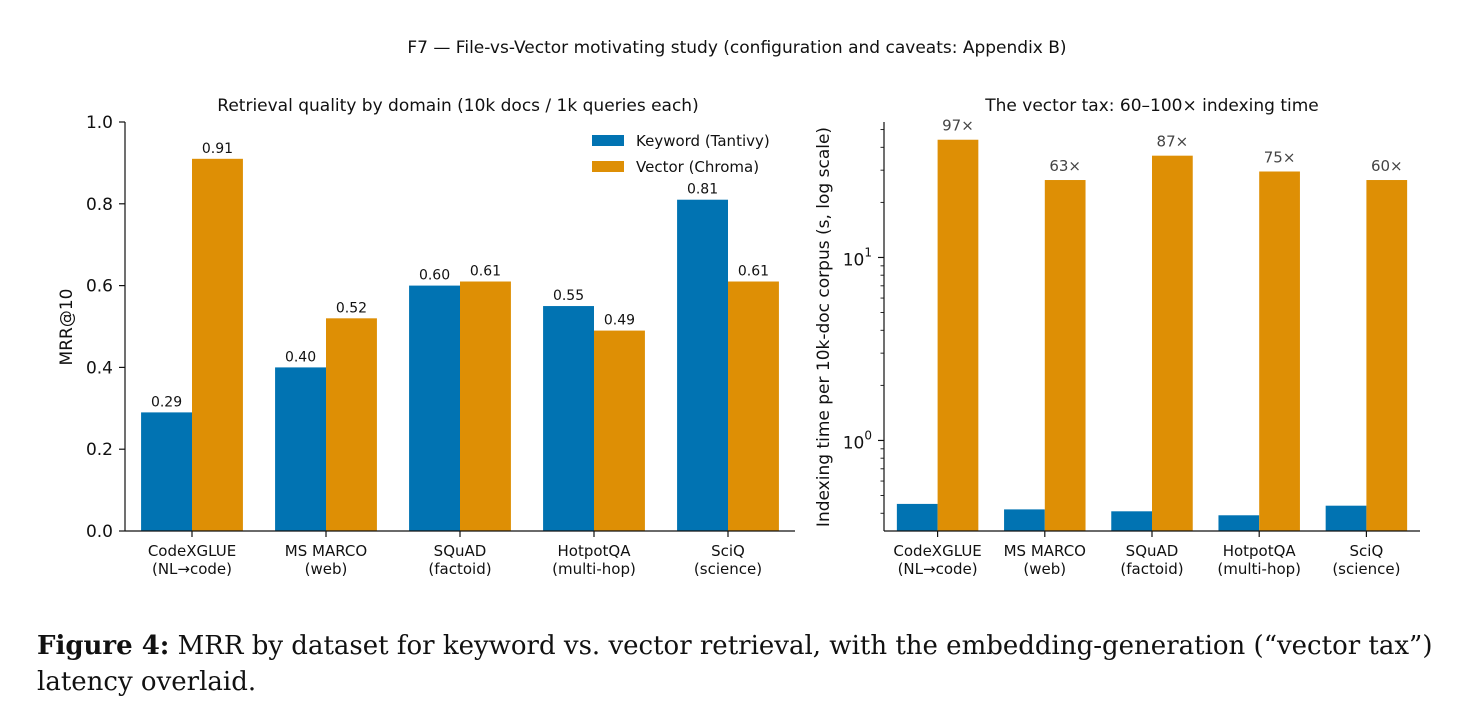  Describe the element at coordinates (459, 560) in the screenshot. I see `mrr-x-tick-label-squad: SQuAD (factoid)` at that location.